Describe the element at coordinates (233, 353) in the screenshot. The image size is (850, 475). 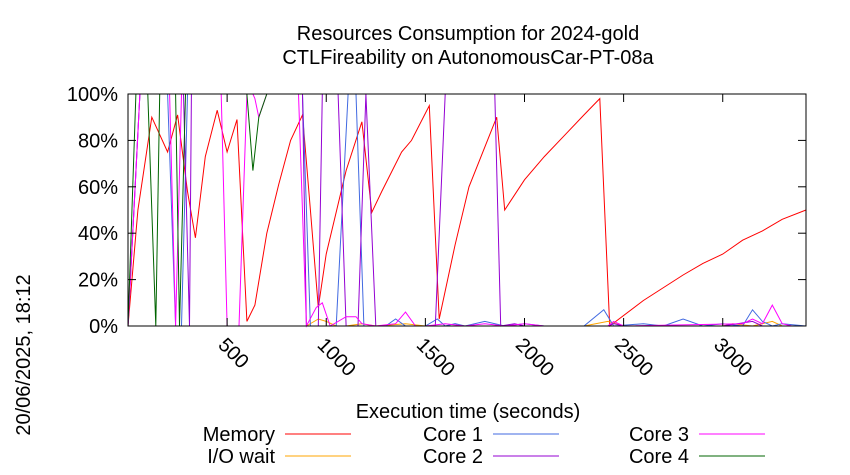
I see `x-tick-label: 500` at that location.